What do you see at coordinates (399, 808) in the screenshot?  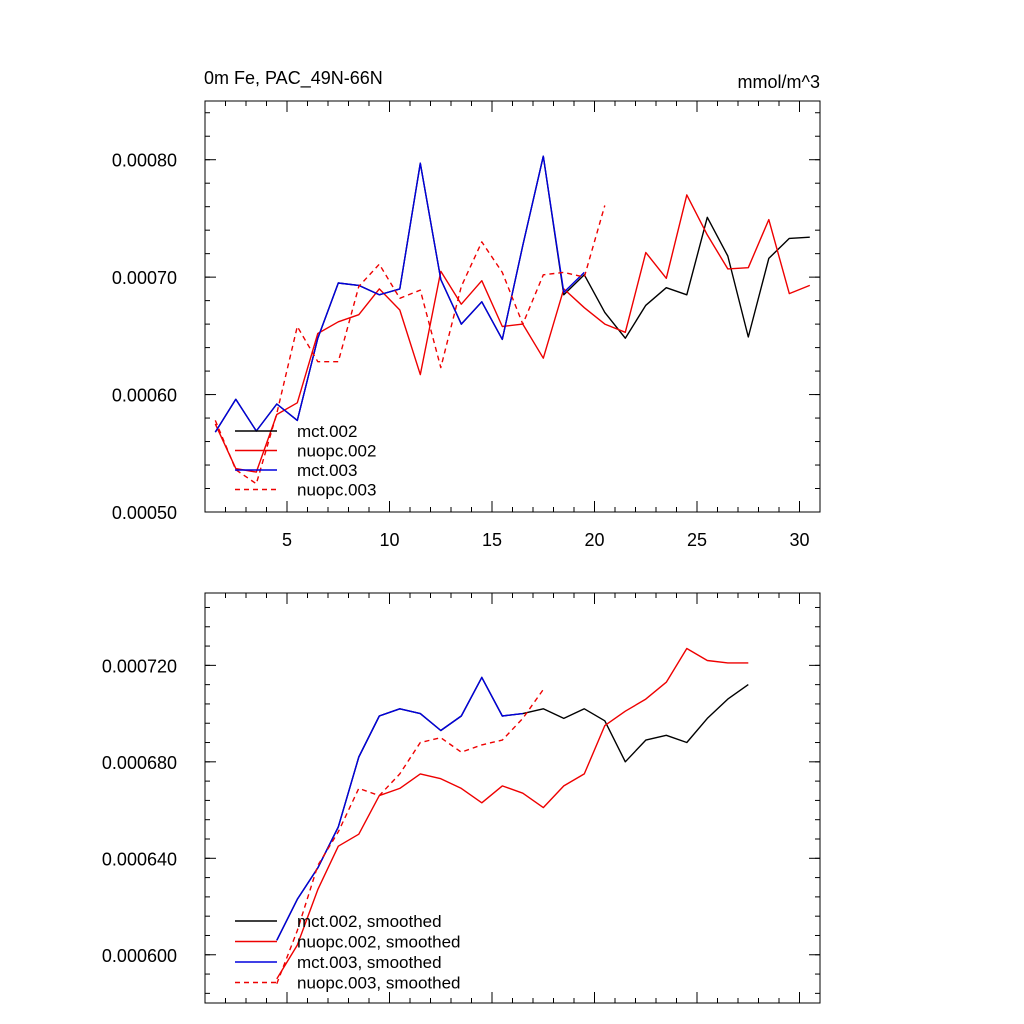 I see `series-line-mct-003-smoothed` at bounding box center [399, 808].